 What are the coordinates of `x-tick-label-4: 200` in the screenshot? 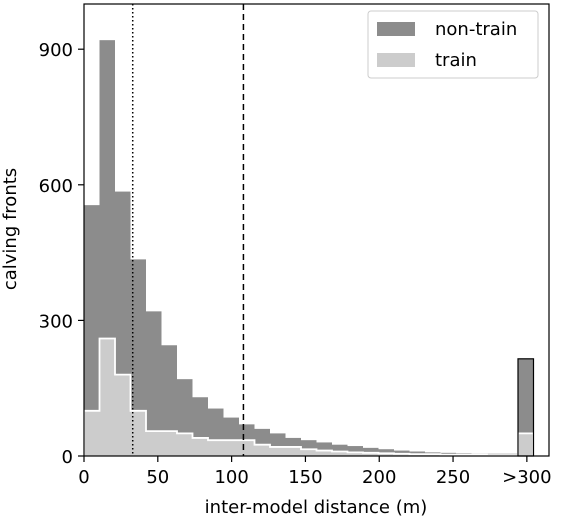 It's located at (379, 477).